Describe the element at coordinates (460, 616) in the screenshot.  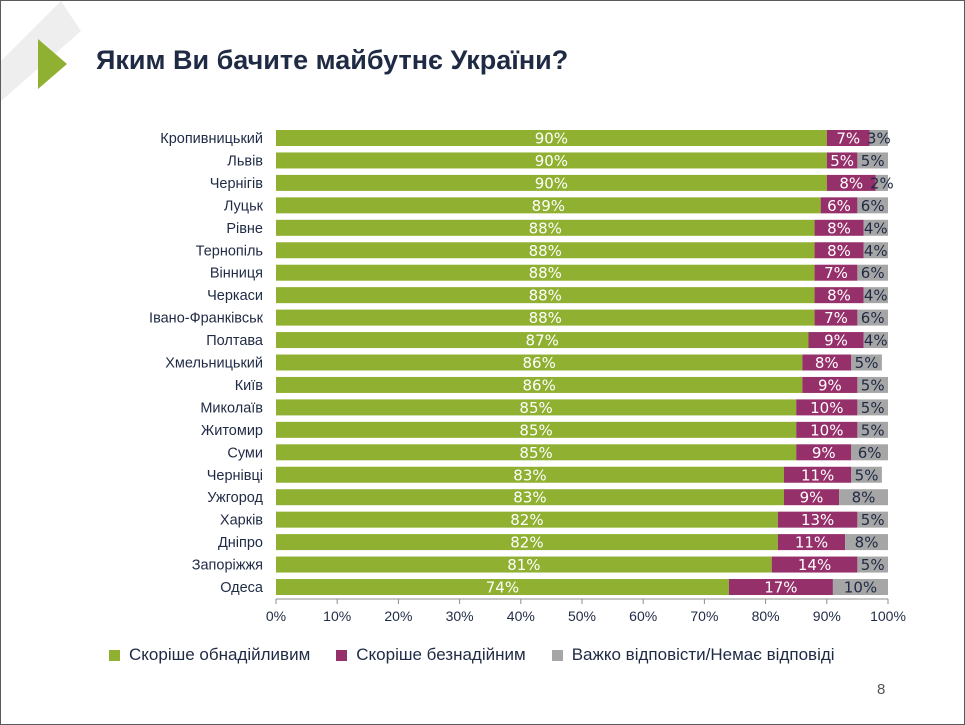
I see `x-tick-label: 30%` at that location.